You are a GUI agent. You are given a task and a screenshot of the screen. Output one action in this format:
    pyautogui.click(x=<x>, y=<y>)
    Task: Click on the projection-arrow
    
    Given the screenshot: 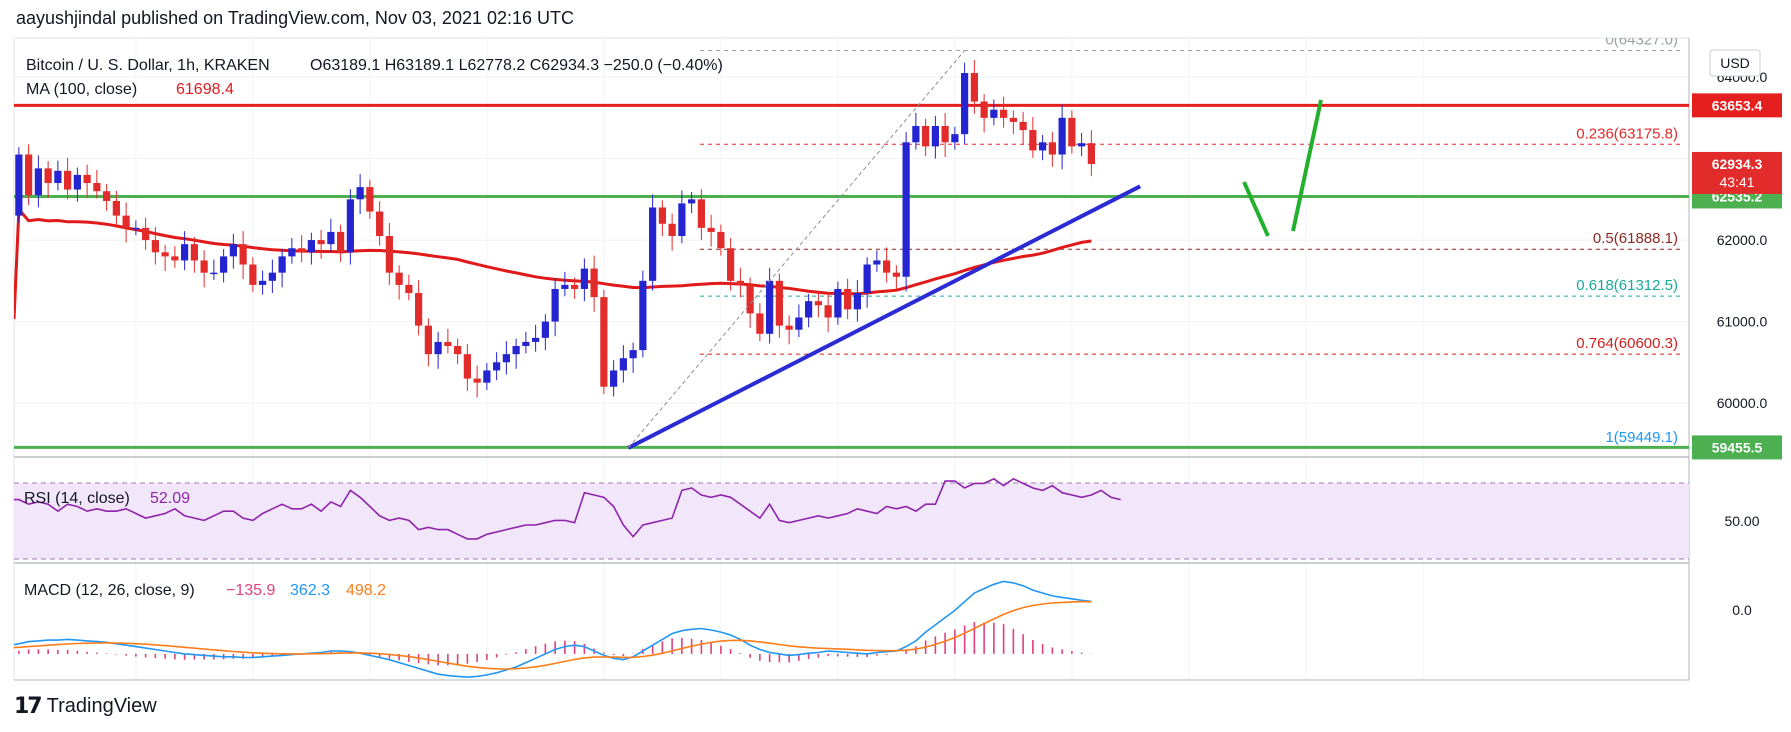 What is the action you would take?
    pyautogui.click(x=1282, y=168)
    